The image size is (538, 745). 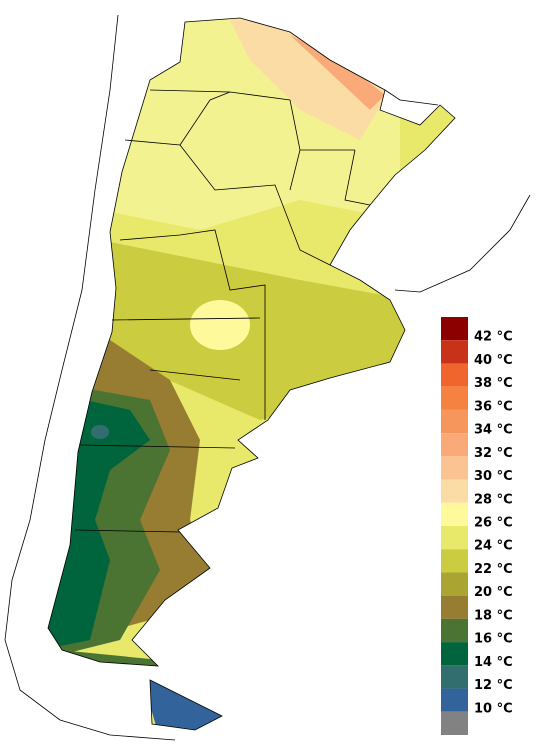 I want to click on legend-label: 40 °C, so click(x=493, y=360).